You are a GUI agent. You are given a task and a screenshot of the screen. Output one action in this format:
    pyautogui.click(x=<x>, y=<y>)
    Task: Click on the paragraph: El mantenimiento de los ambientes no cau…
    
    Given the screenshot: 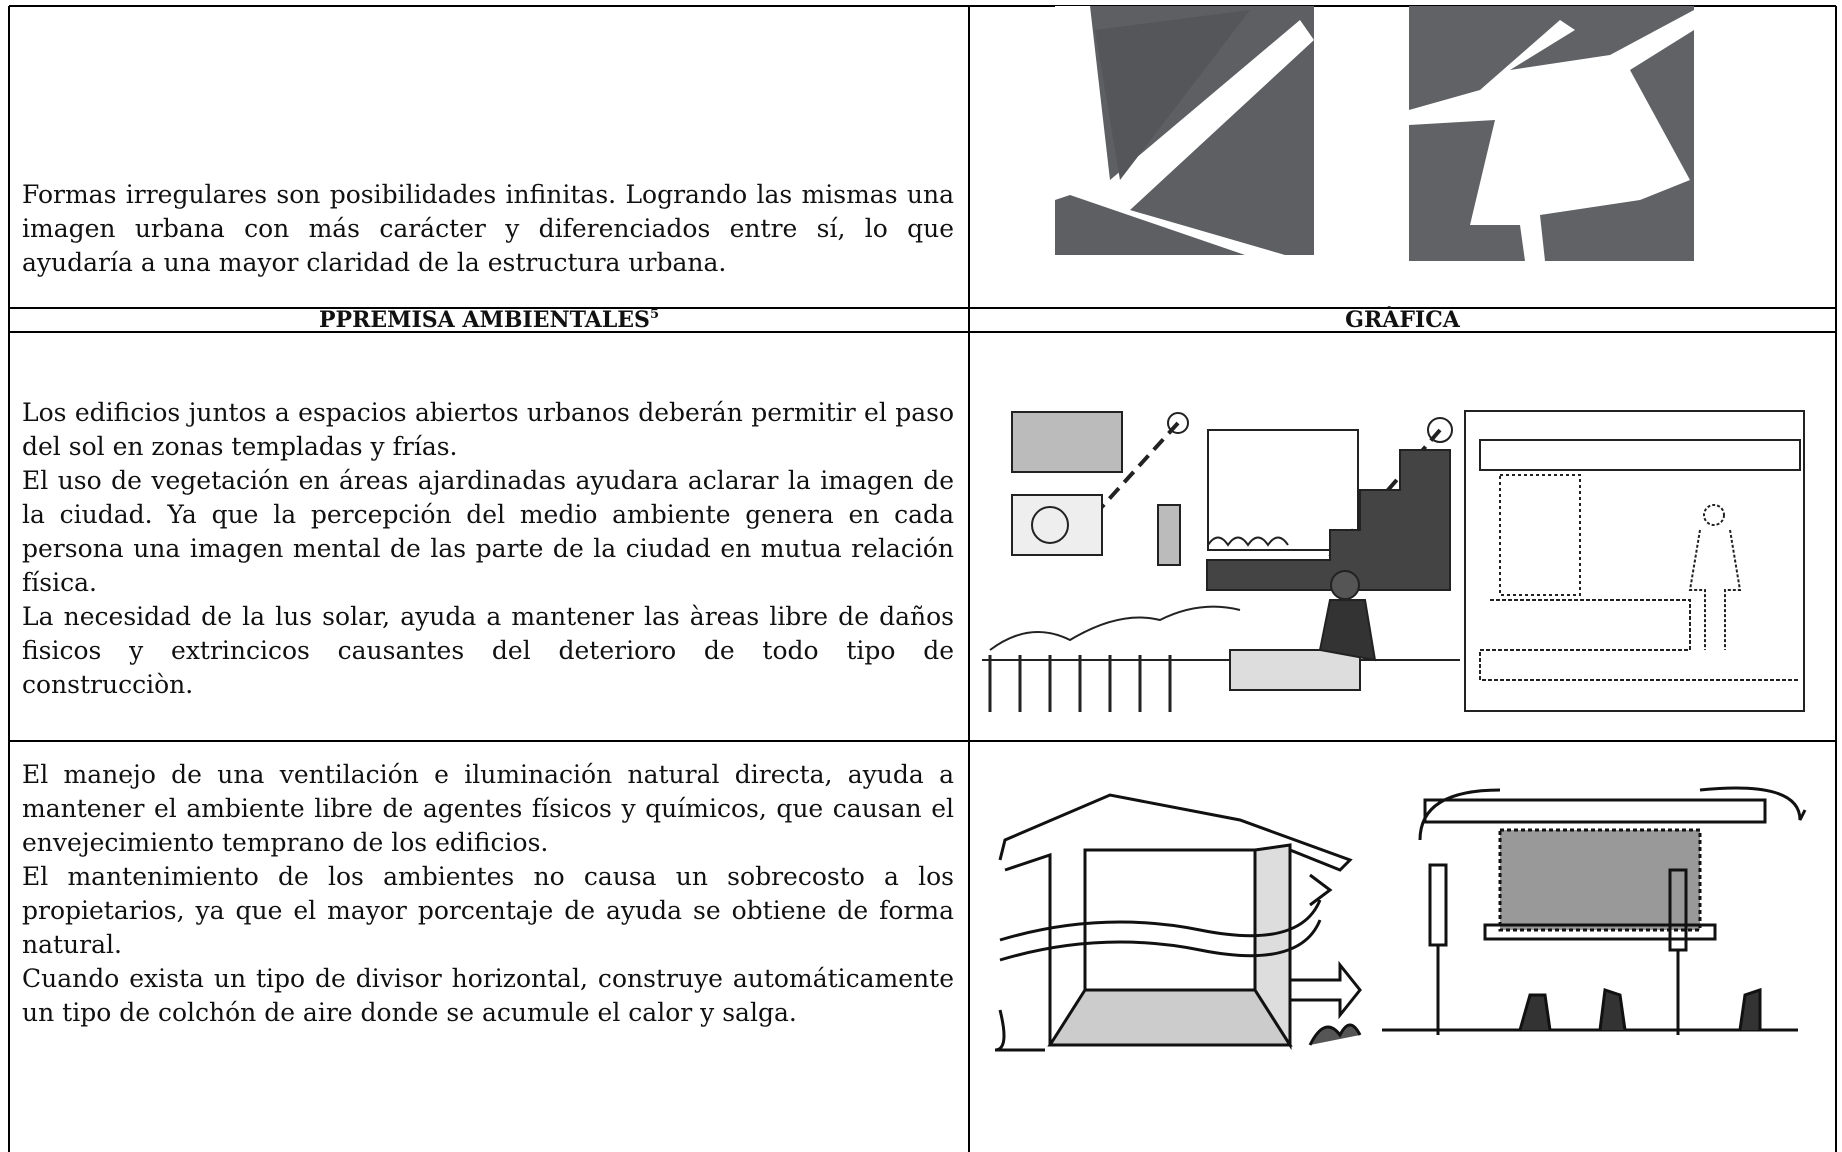 What is the action you would take?
    pyautogui.click(x=488, y=910)
    